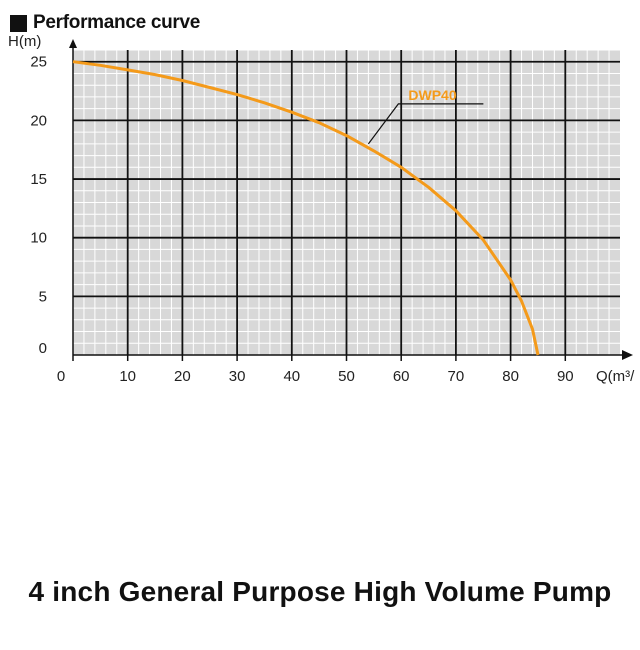  I want to click on y-tick-label: 0, so click(43, 348).